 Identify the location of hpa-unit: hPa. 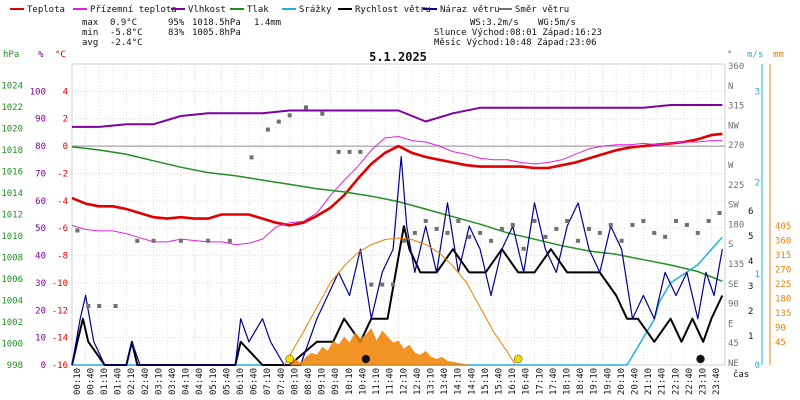
(11, 55).